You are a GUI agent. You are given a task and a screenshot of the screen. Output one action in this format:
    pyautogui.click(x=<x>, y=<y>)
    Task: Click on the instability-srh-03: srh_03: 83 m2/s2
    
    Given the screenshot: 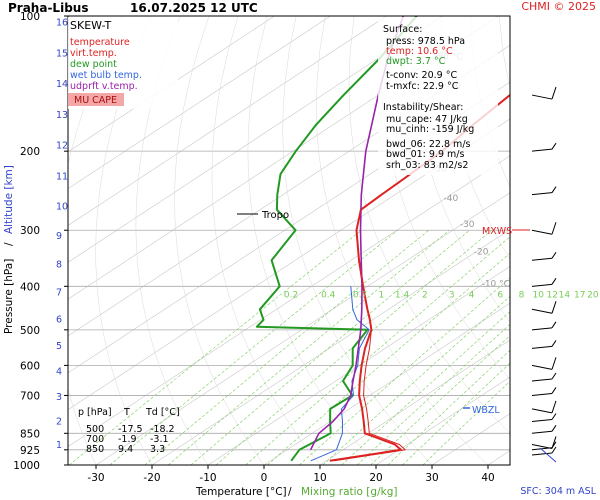 What is the action you would take?
    pyautogui.click(x=427, y=165)
    